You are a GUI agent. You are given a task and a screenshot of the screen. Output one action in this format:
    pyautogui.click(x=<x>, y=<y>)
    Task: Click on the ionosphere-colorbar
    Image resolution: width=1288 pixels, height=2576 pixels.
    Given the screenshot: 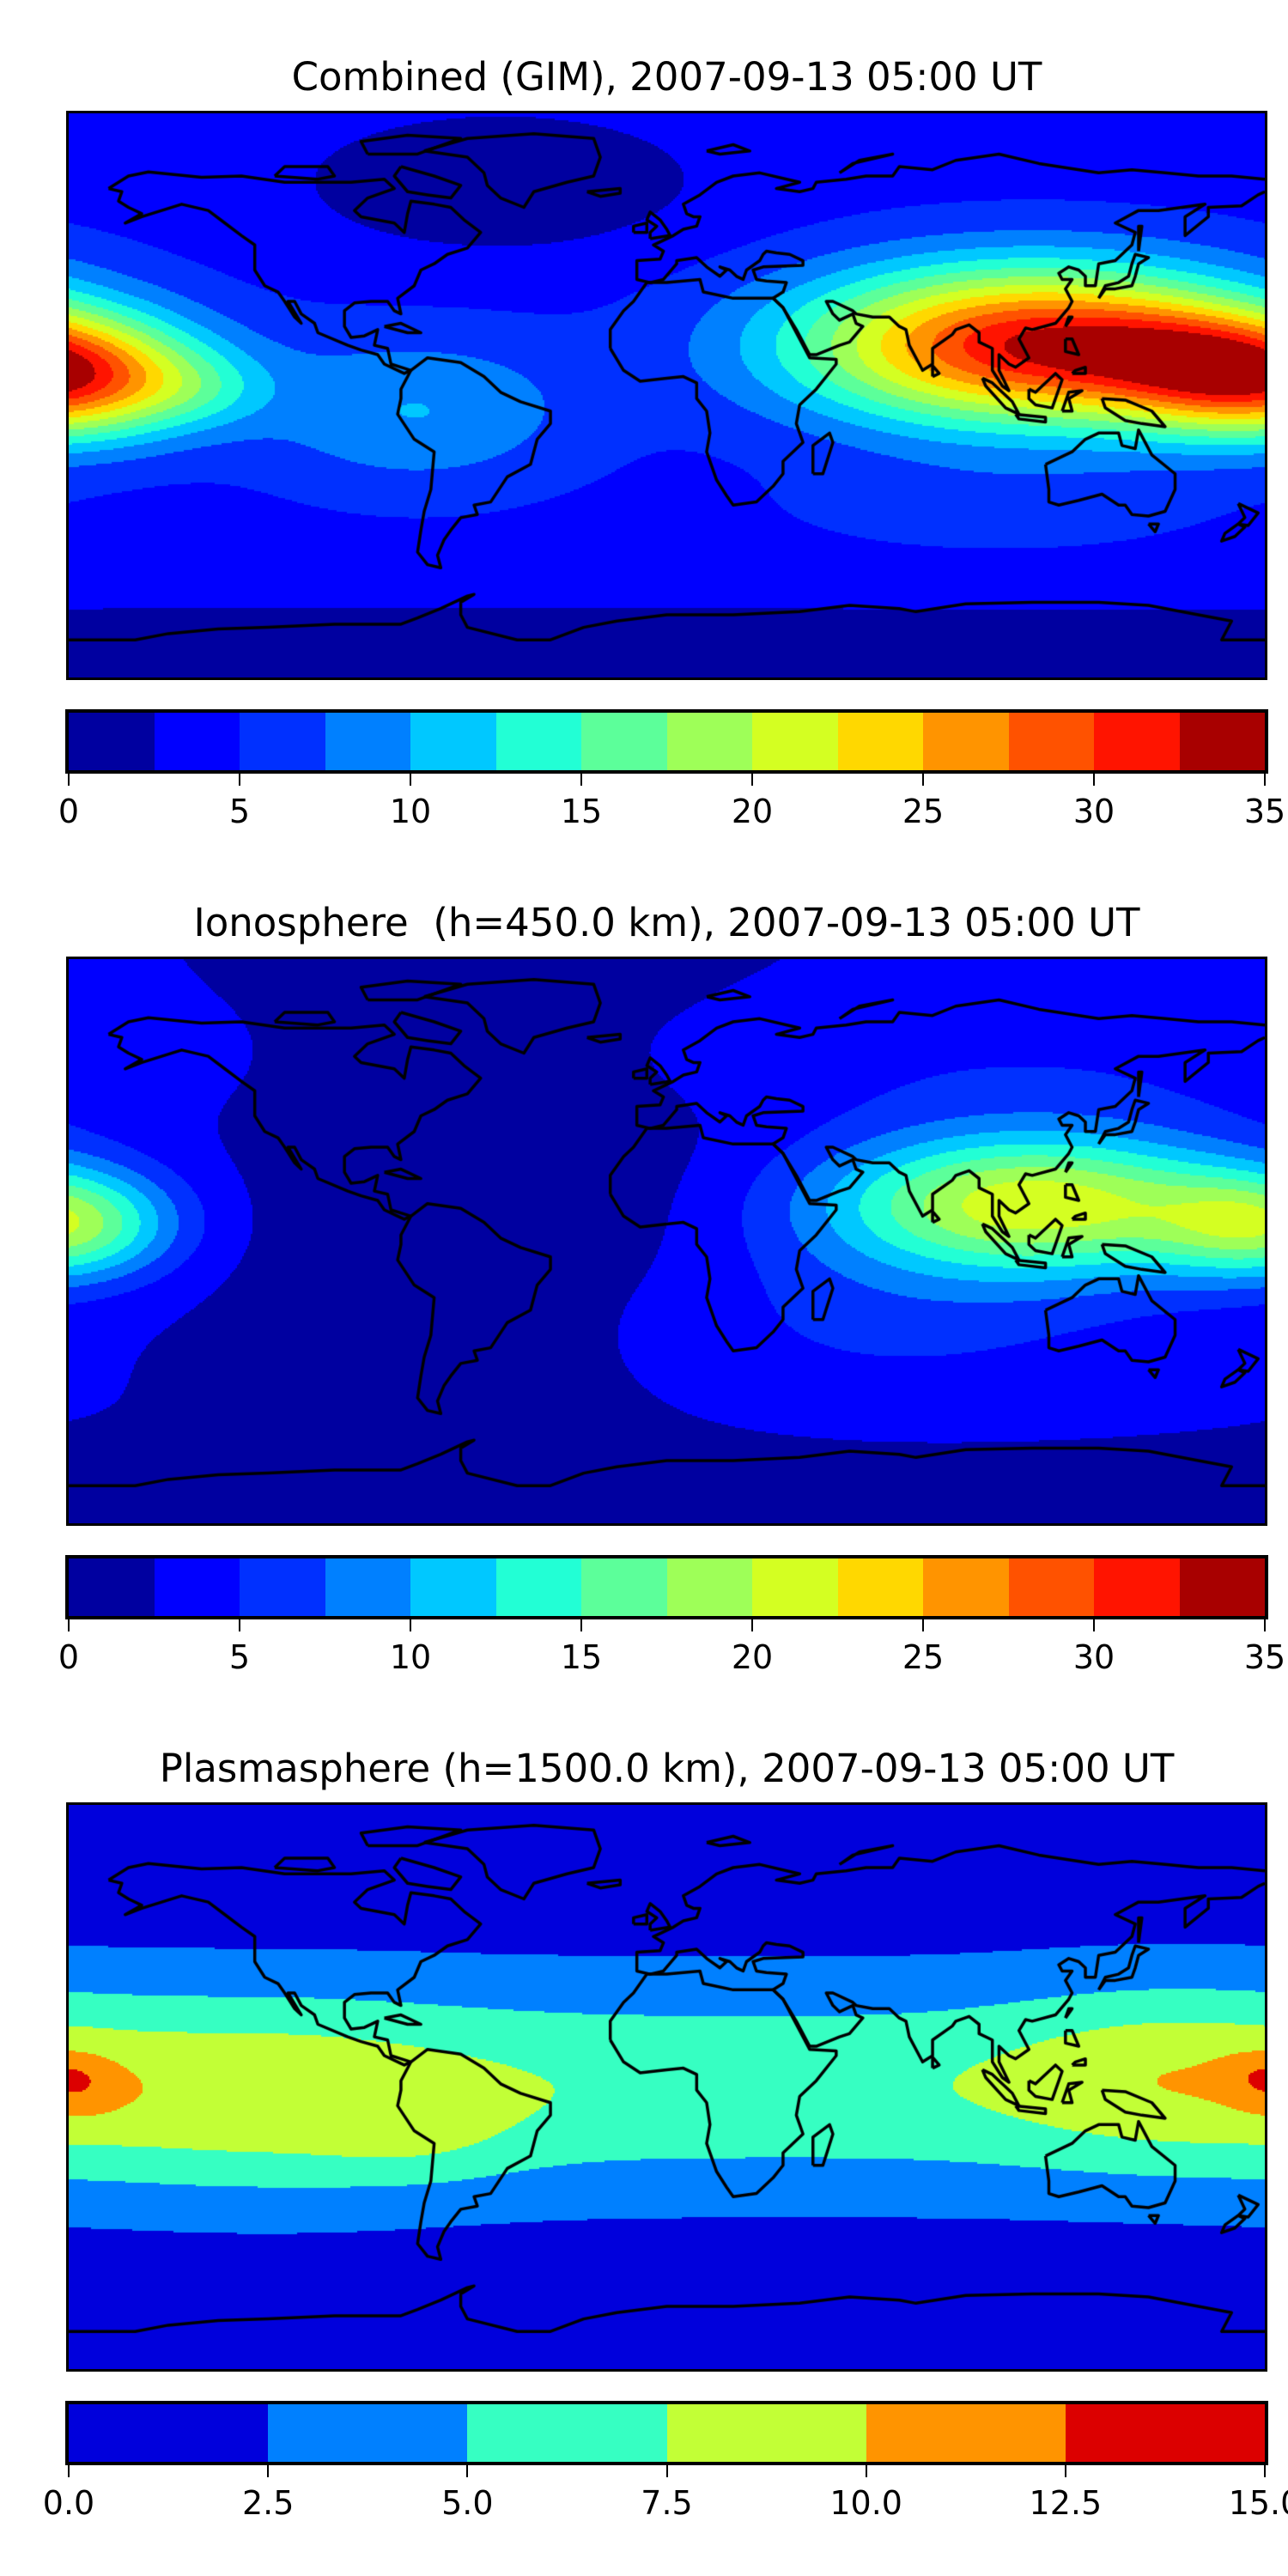 What is the action you would take?
    pyautogui.click(x=666, y=1587)
    